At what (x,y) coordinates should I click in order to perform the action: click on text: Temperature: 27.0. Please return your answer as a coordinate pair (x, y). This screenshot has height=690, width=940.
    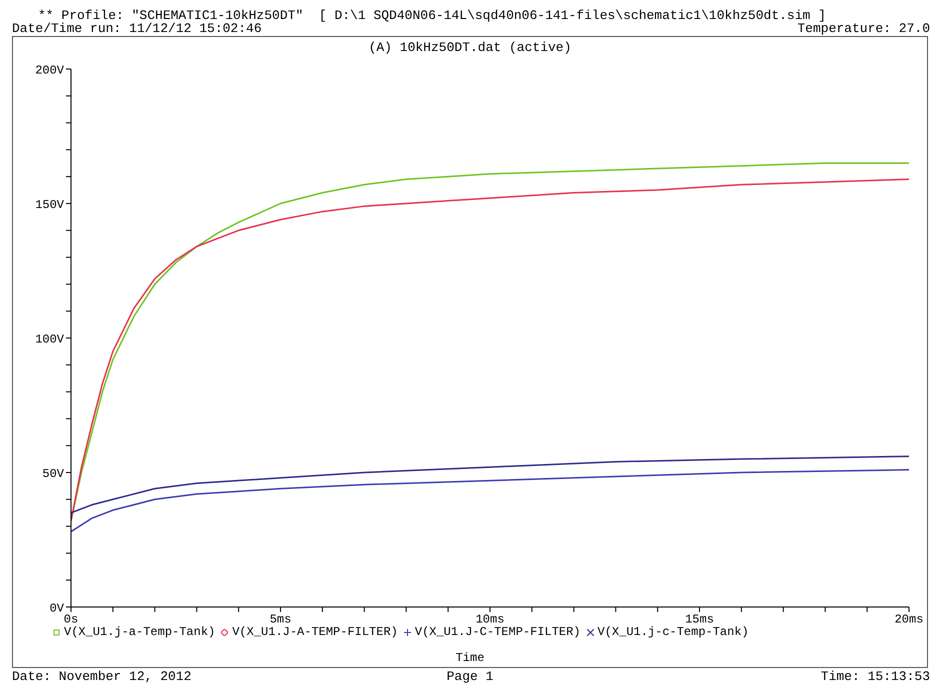
    Looking at the image, I should click on (863, 28).